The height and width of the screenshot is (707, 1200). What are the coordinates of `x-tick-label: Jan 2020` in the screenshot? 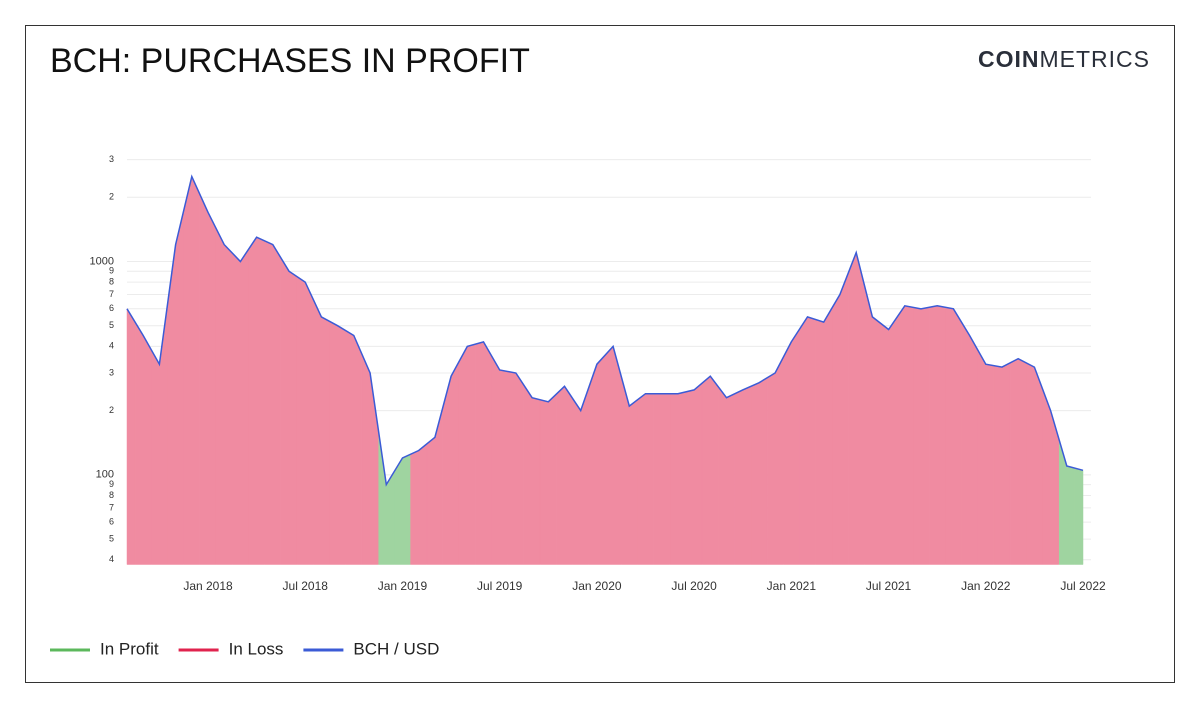 It's located at (597, 586).